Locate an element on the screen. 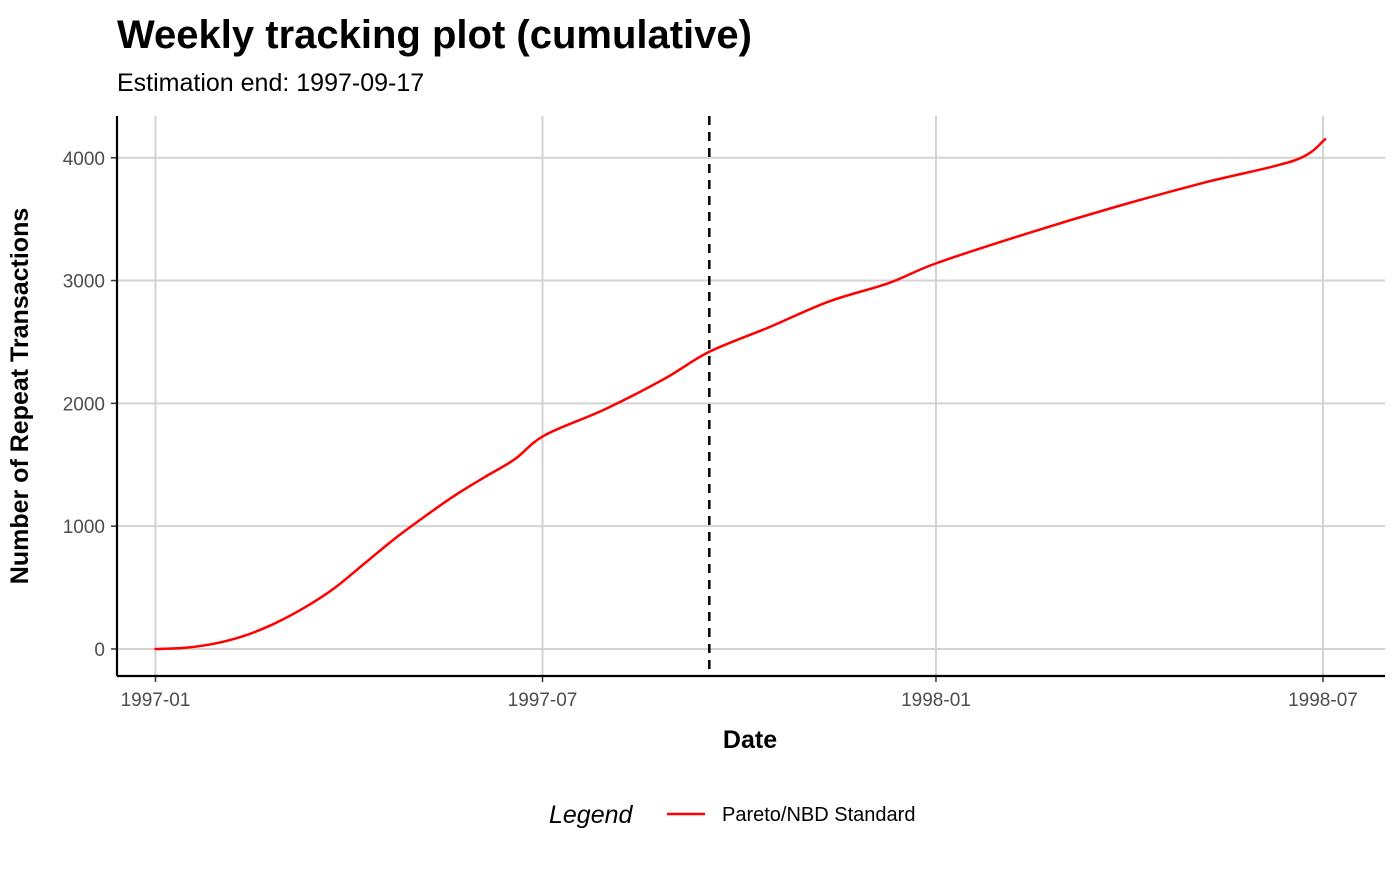 The width and height of the screenshot is (1400, 871). x-tick-label: 1998-01 is located at coordinates (936, 700).